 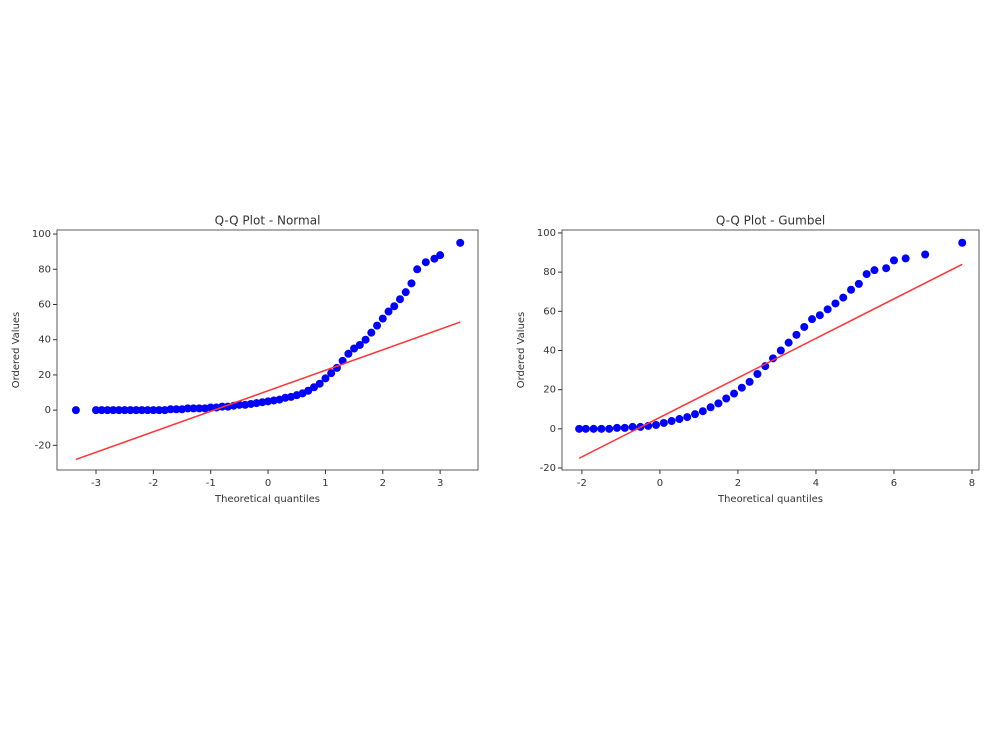 I want to click on x-tick-label: 8, so click(x=972, y=483).